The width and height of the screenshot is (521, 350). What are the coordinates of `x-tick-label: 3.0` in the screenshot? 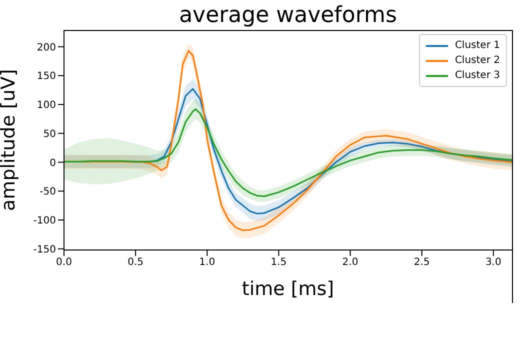 It's located at (493, 262).